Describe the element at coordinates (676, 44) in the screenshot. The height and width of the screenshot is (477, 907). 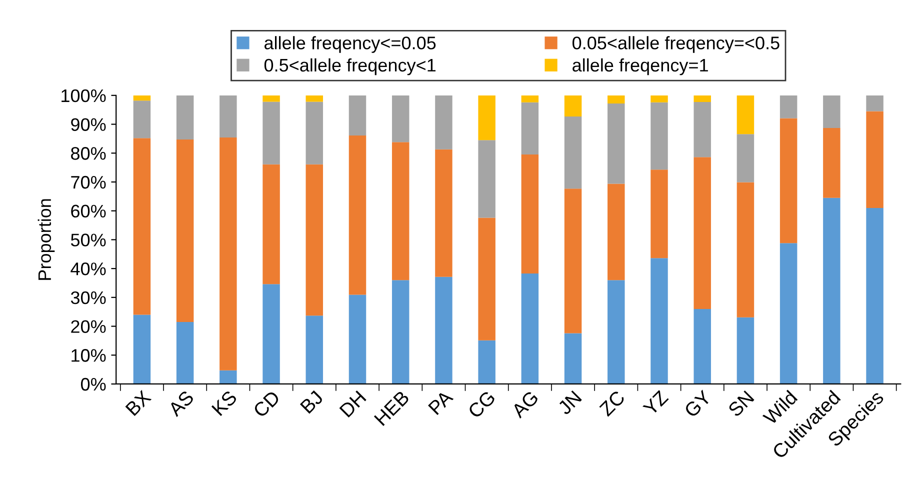
I see `legend-label: 0.05<allele freqency=<0.5` at that location.